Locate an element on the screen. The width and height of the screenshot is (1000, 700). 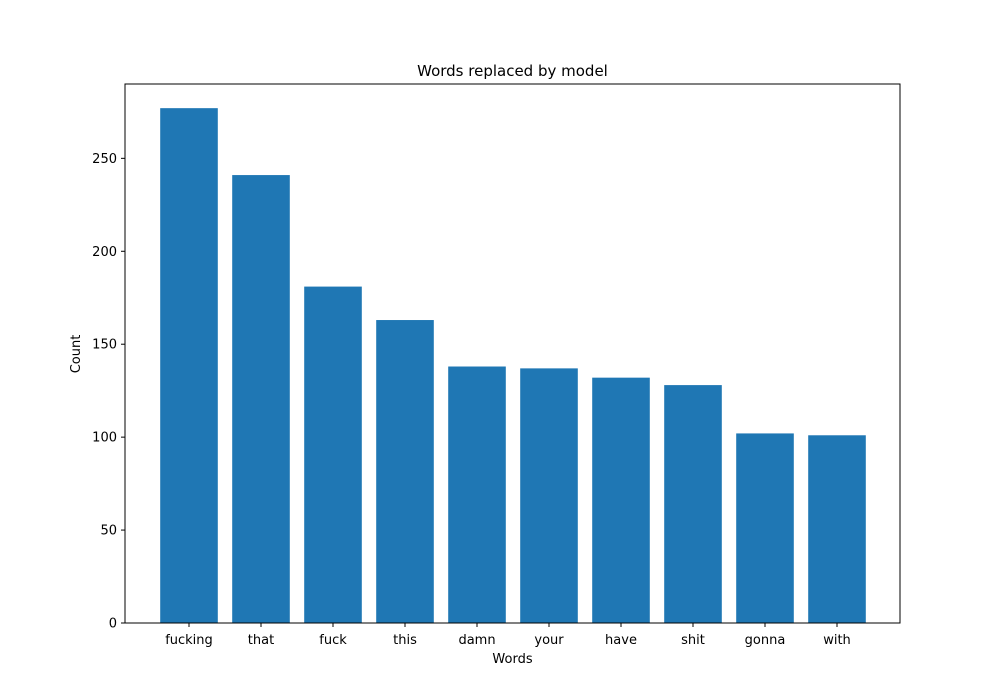
y-axis-label: Count is located at coordinates (76, 354).